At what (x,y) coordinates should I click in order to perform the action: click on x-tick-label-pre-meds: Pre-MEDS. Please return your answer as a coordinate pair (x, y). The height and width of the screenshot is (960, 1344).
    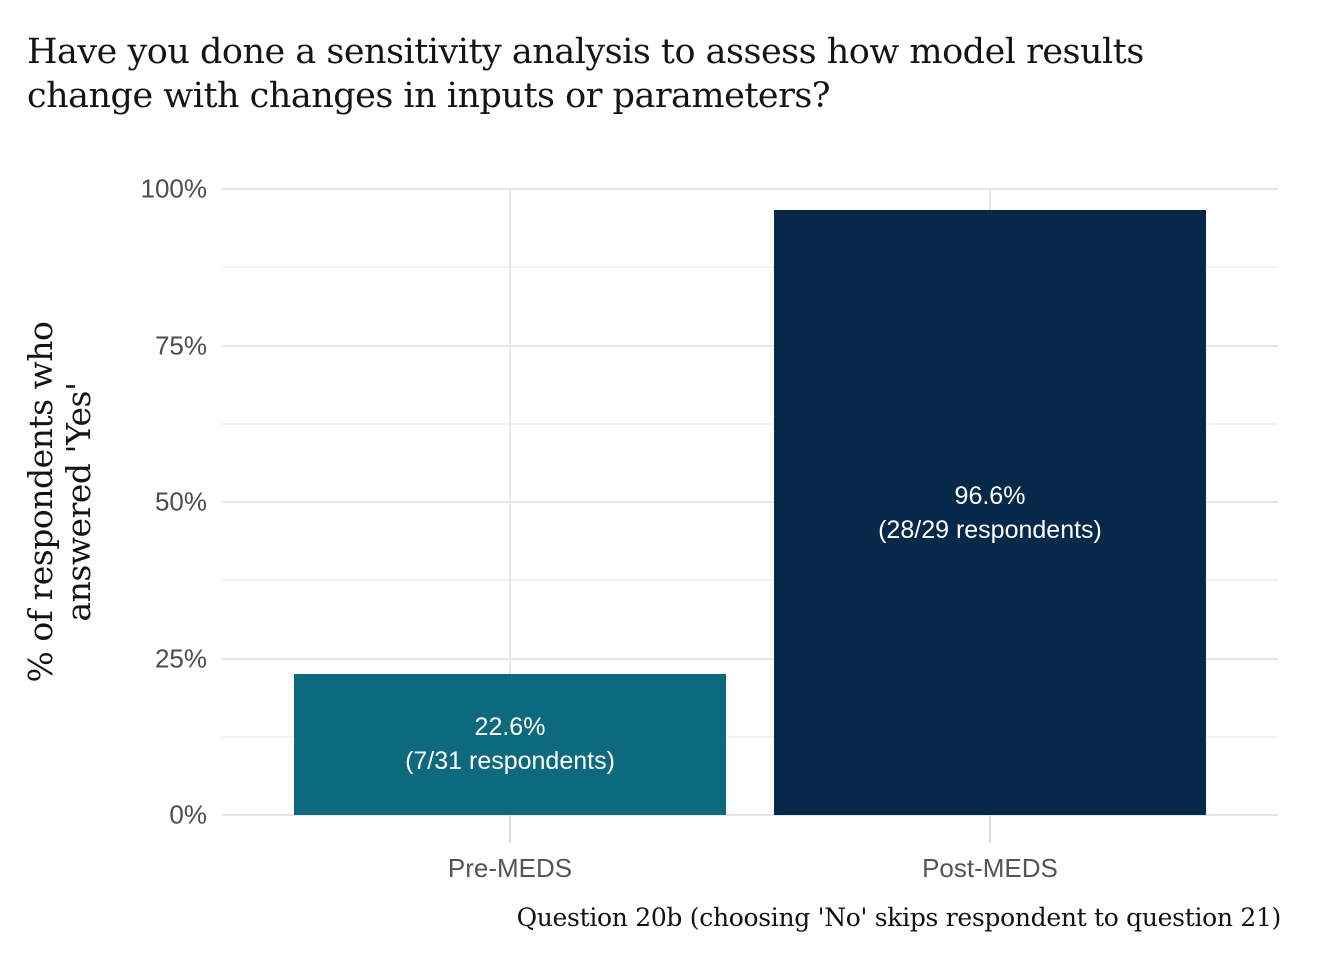
    Looking at the image, I should click on (510, 868).